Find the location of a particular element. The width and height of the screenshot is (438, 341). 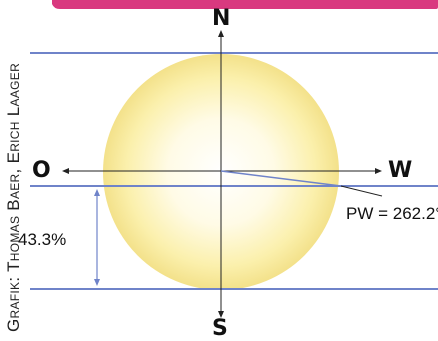

south-label: S is located at coordinates (220, 328).